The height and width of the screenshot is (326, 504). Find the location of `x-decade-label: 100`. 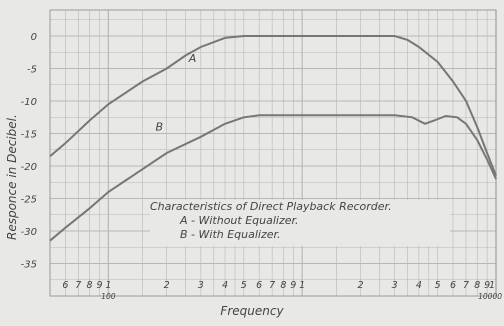

x-decade-label: 100 is located at coordinates (108, 296).